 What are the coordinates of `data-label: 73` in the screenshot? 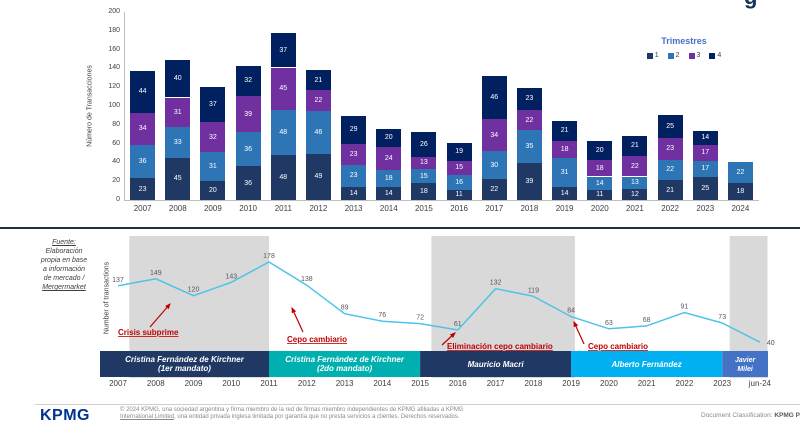 It's located at (722, 317).